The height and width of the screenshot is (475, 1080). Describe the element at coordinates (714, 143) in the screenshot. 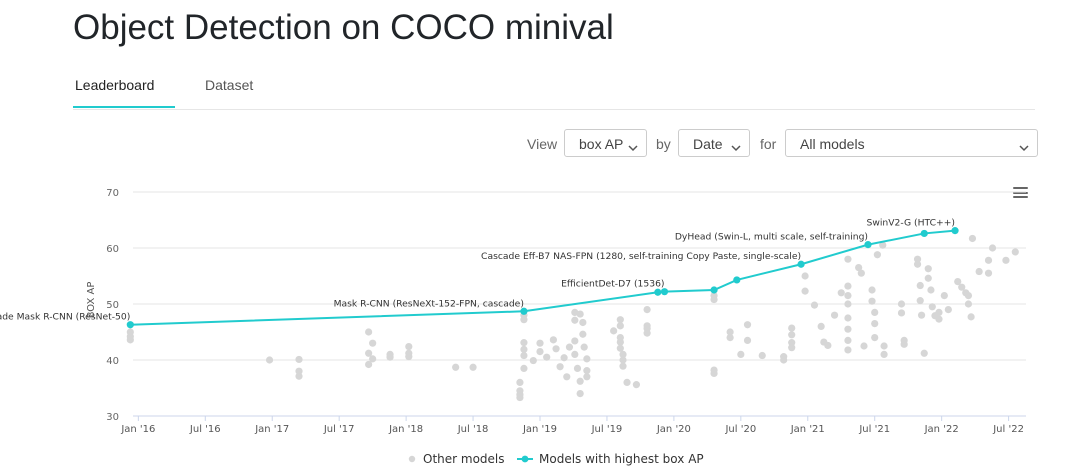

I see `date-select: Date` at that location.